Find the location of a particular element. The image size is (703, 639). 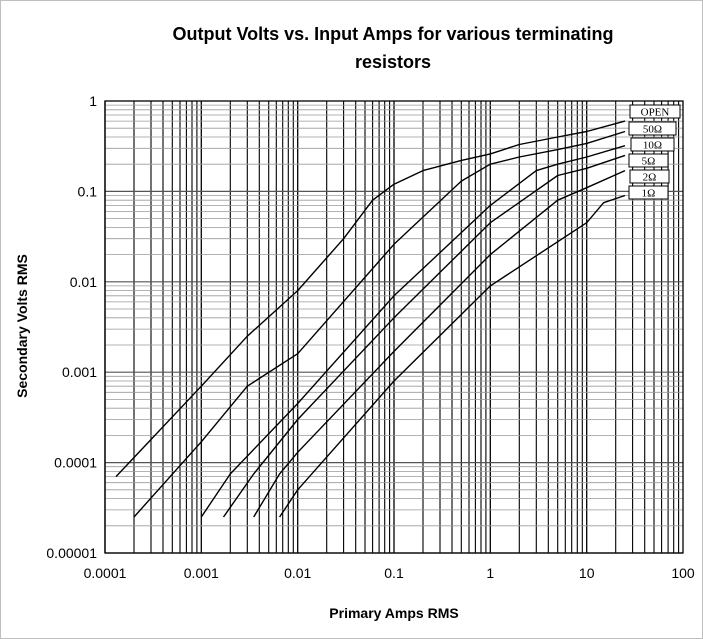

legend: OPEN 50Ω 10Ω 5Ω 2Ω 1Ω is located at coordinates (654, 152).